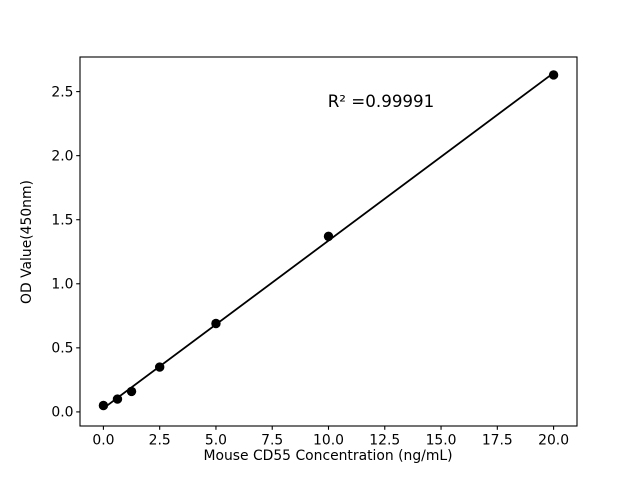  What do you see at coordinates (103, 441) in the screenshot?
I see `x-tick-label: 0.0` at bounding box center [103, 441].